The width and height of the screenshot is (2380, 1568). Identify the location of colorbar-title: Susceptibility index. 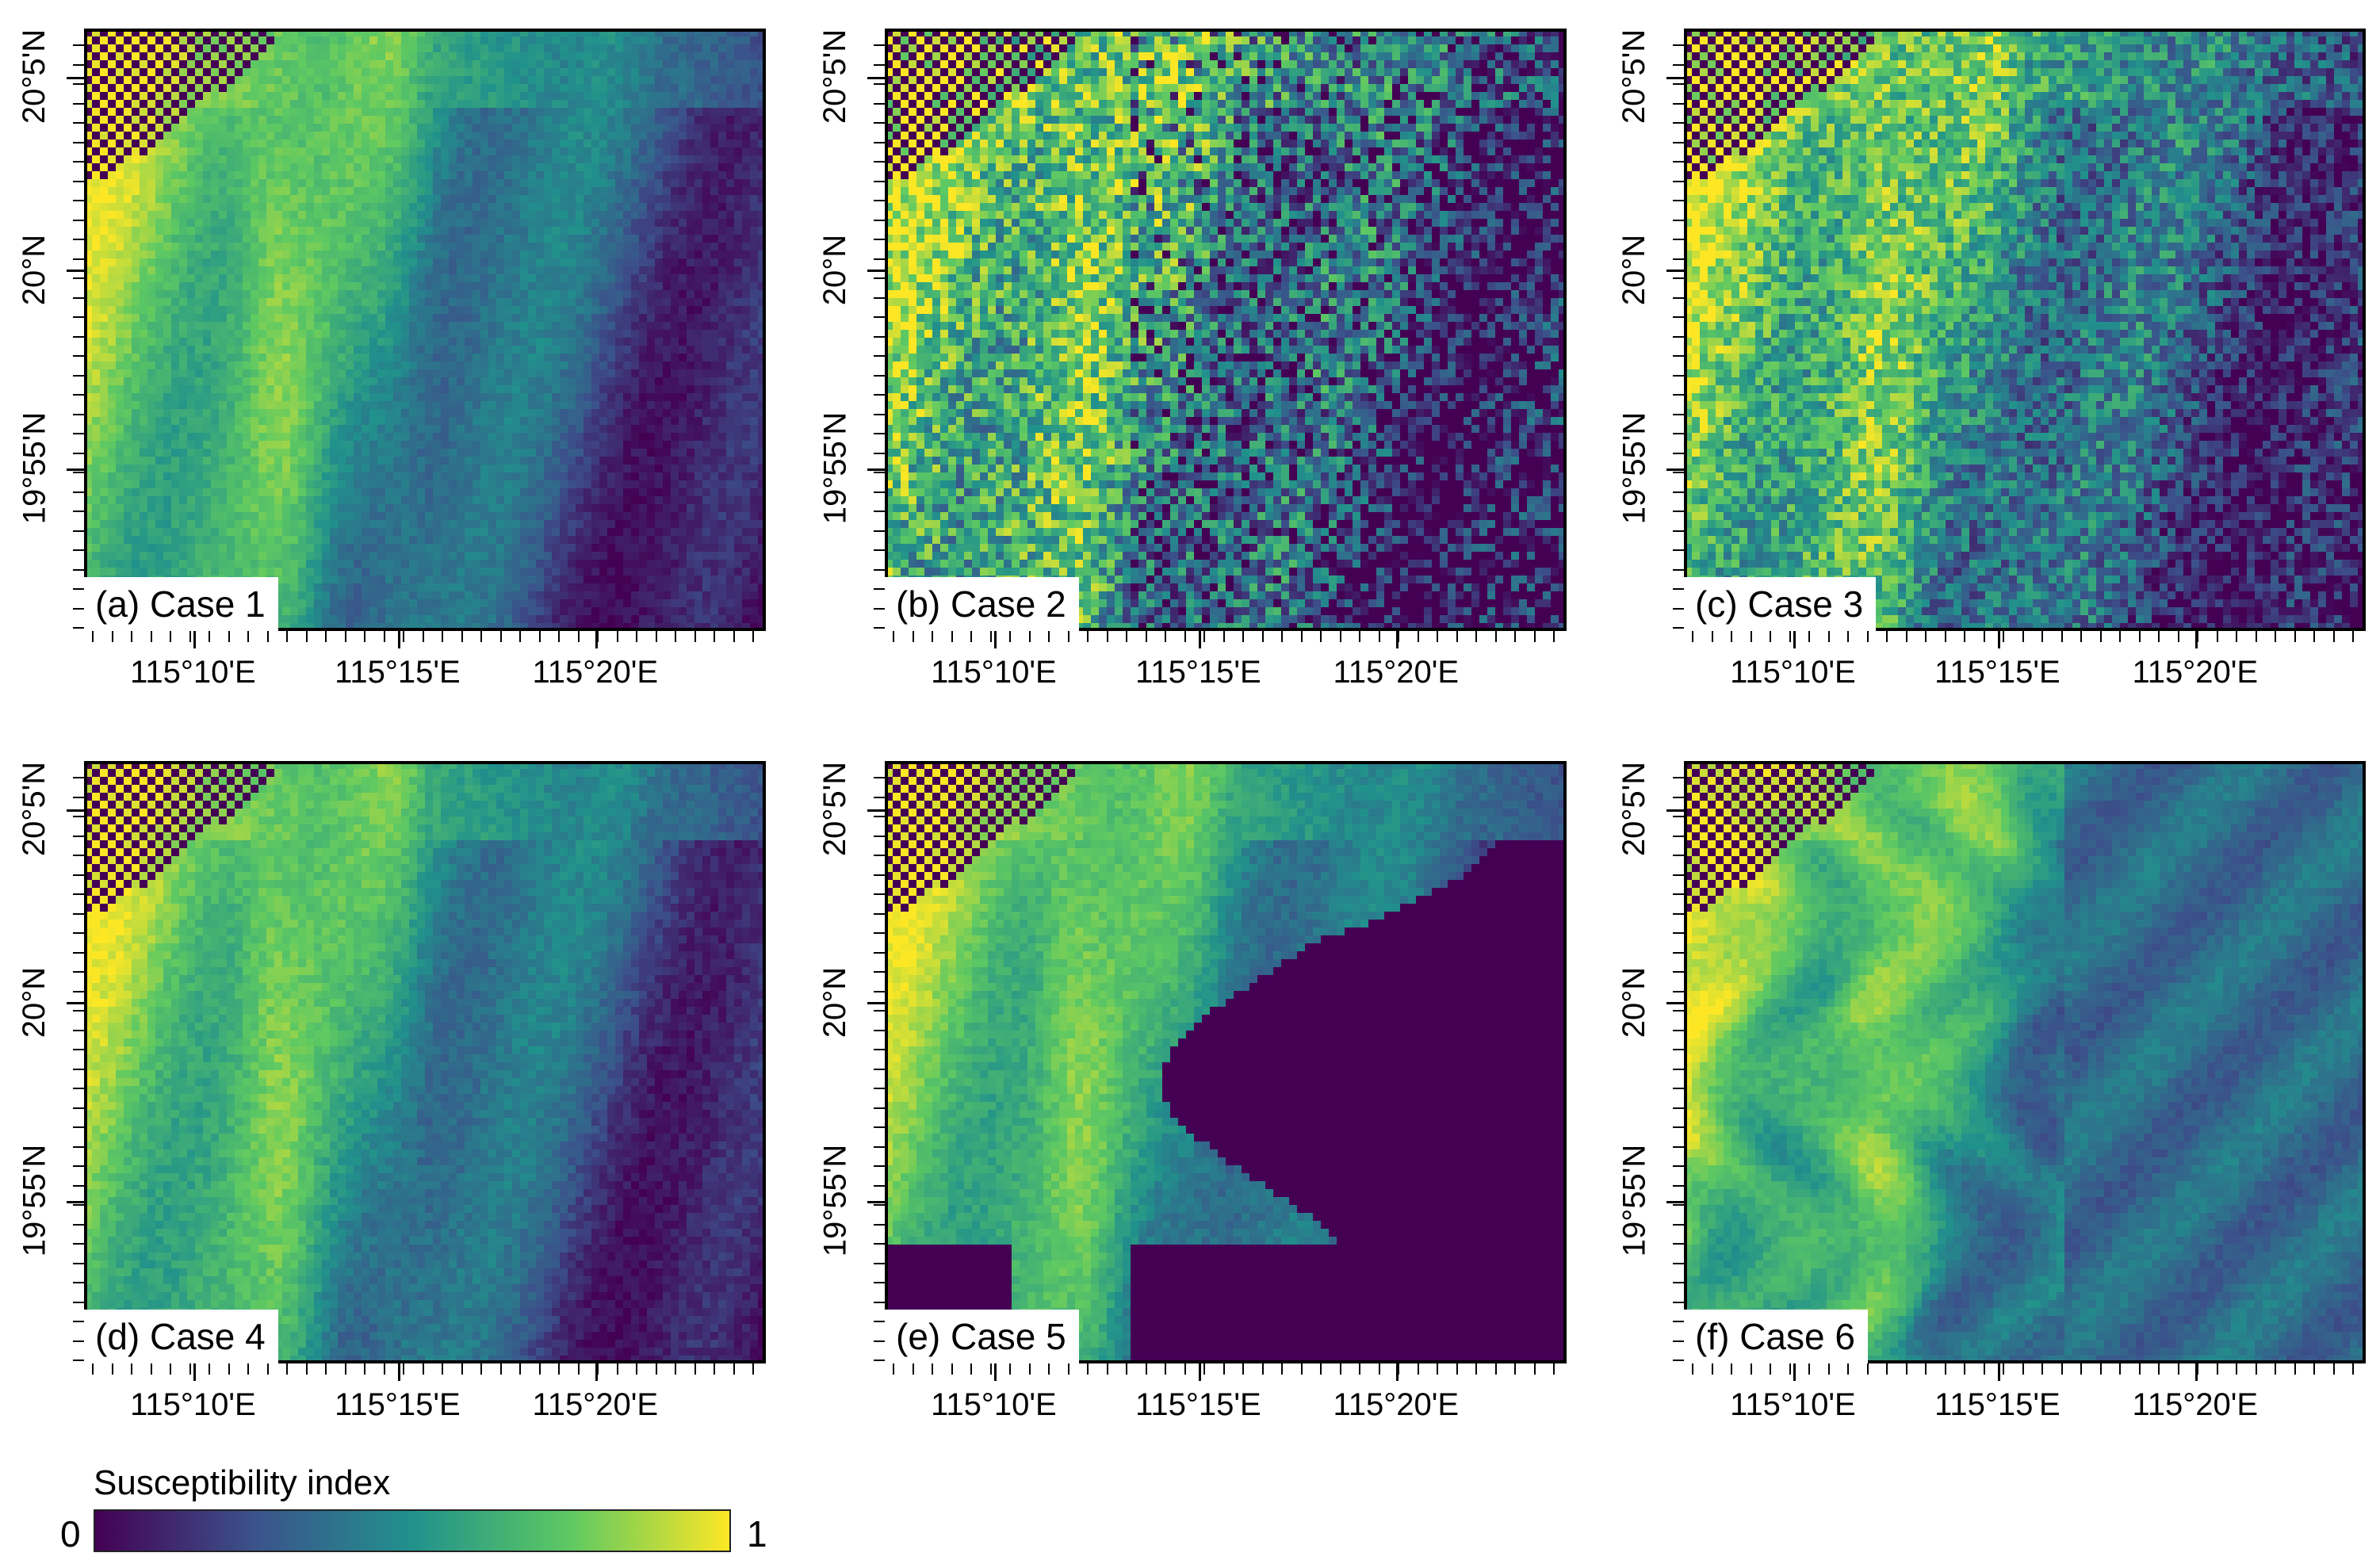
(242, 1482).